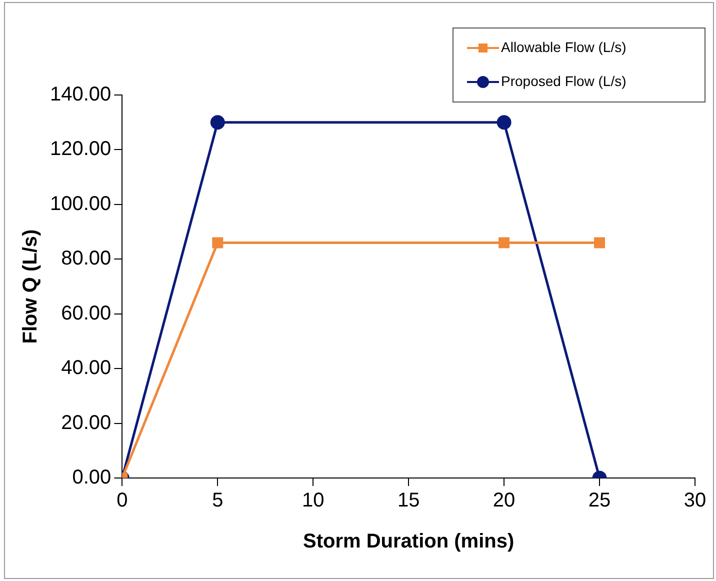  I want to click on x-tick-label: 20, so click(504, 501).